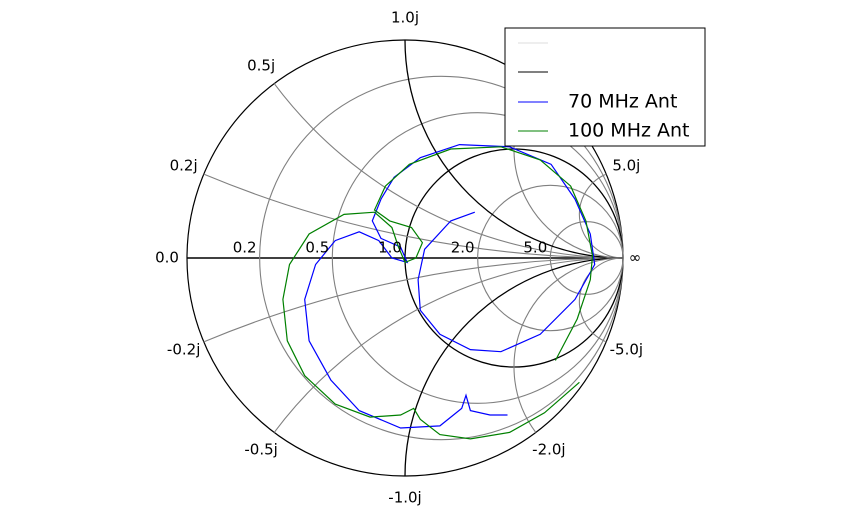  I want to click on resistance-label: 0.2, so click(245, 248).